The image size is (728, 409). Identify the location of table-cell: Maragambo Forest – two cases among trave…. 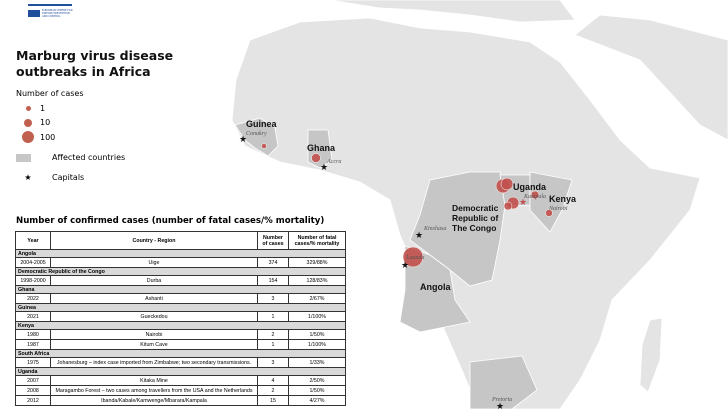
(154, 390).